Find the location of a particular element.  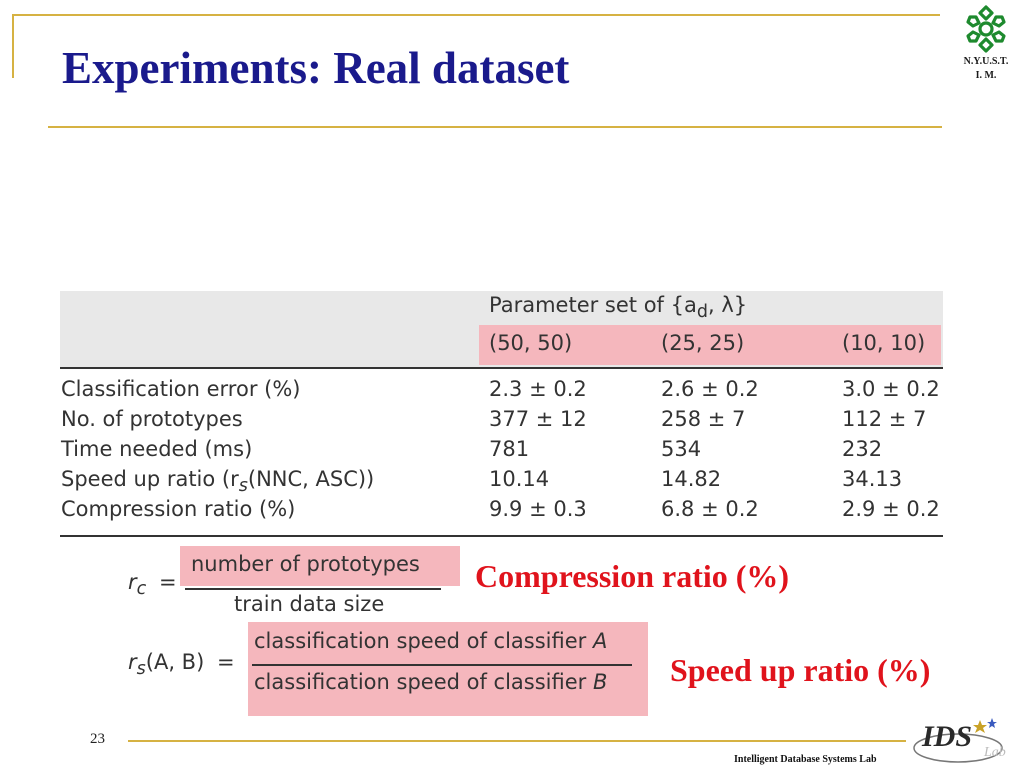

ids-lab-logo: IDS Lab is located at coordinates (963, 742).